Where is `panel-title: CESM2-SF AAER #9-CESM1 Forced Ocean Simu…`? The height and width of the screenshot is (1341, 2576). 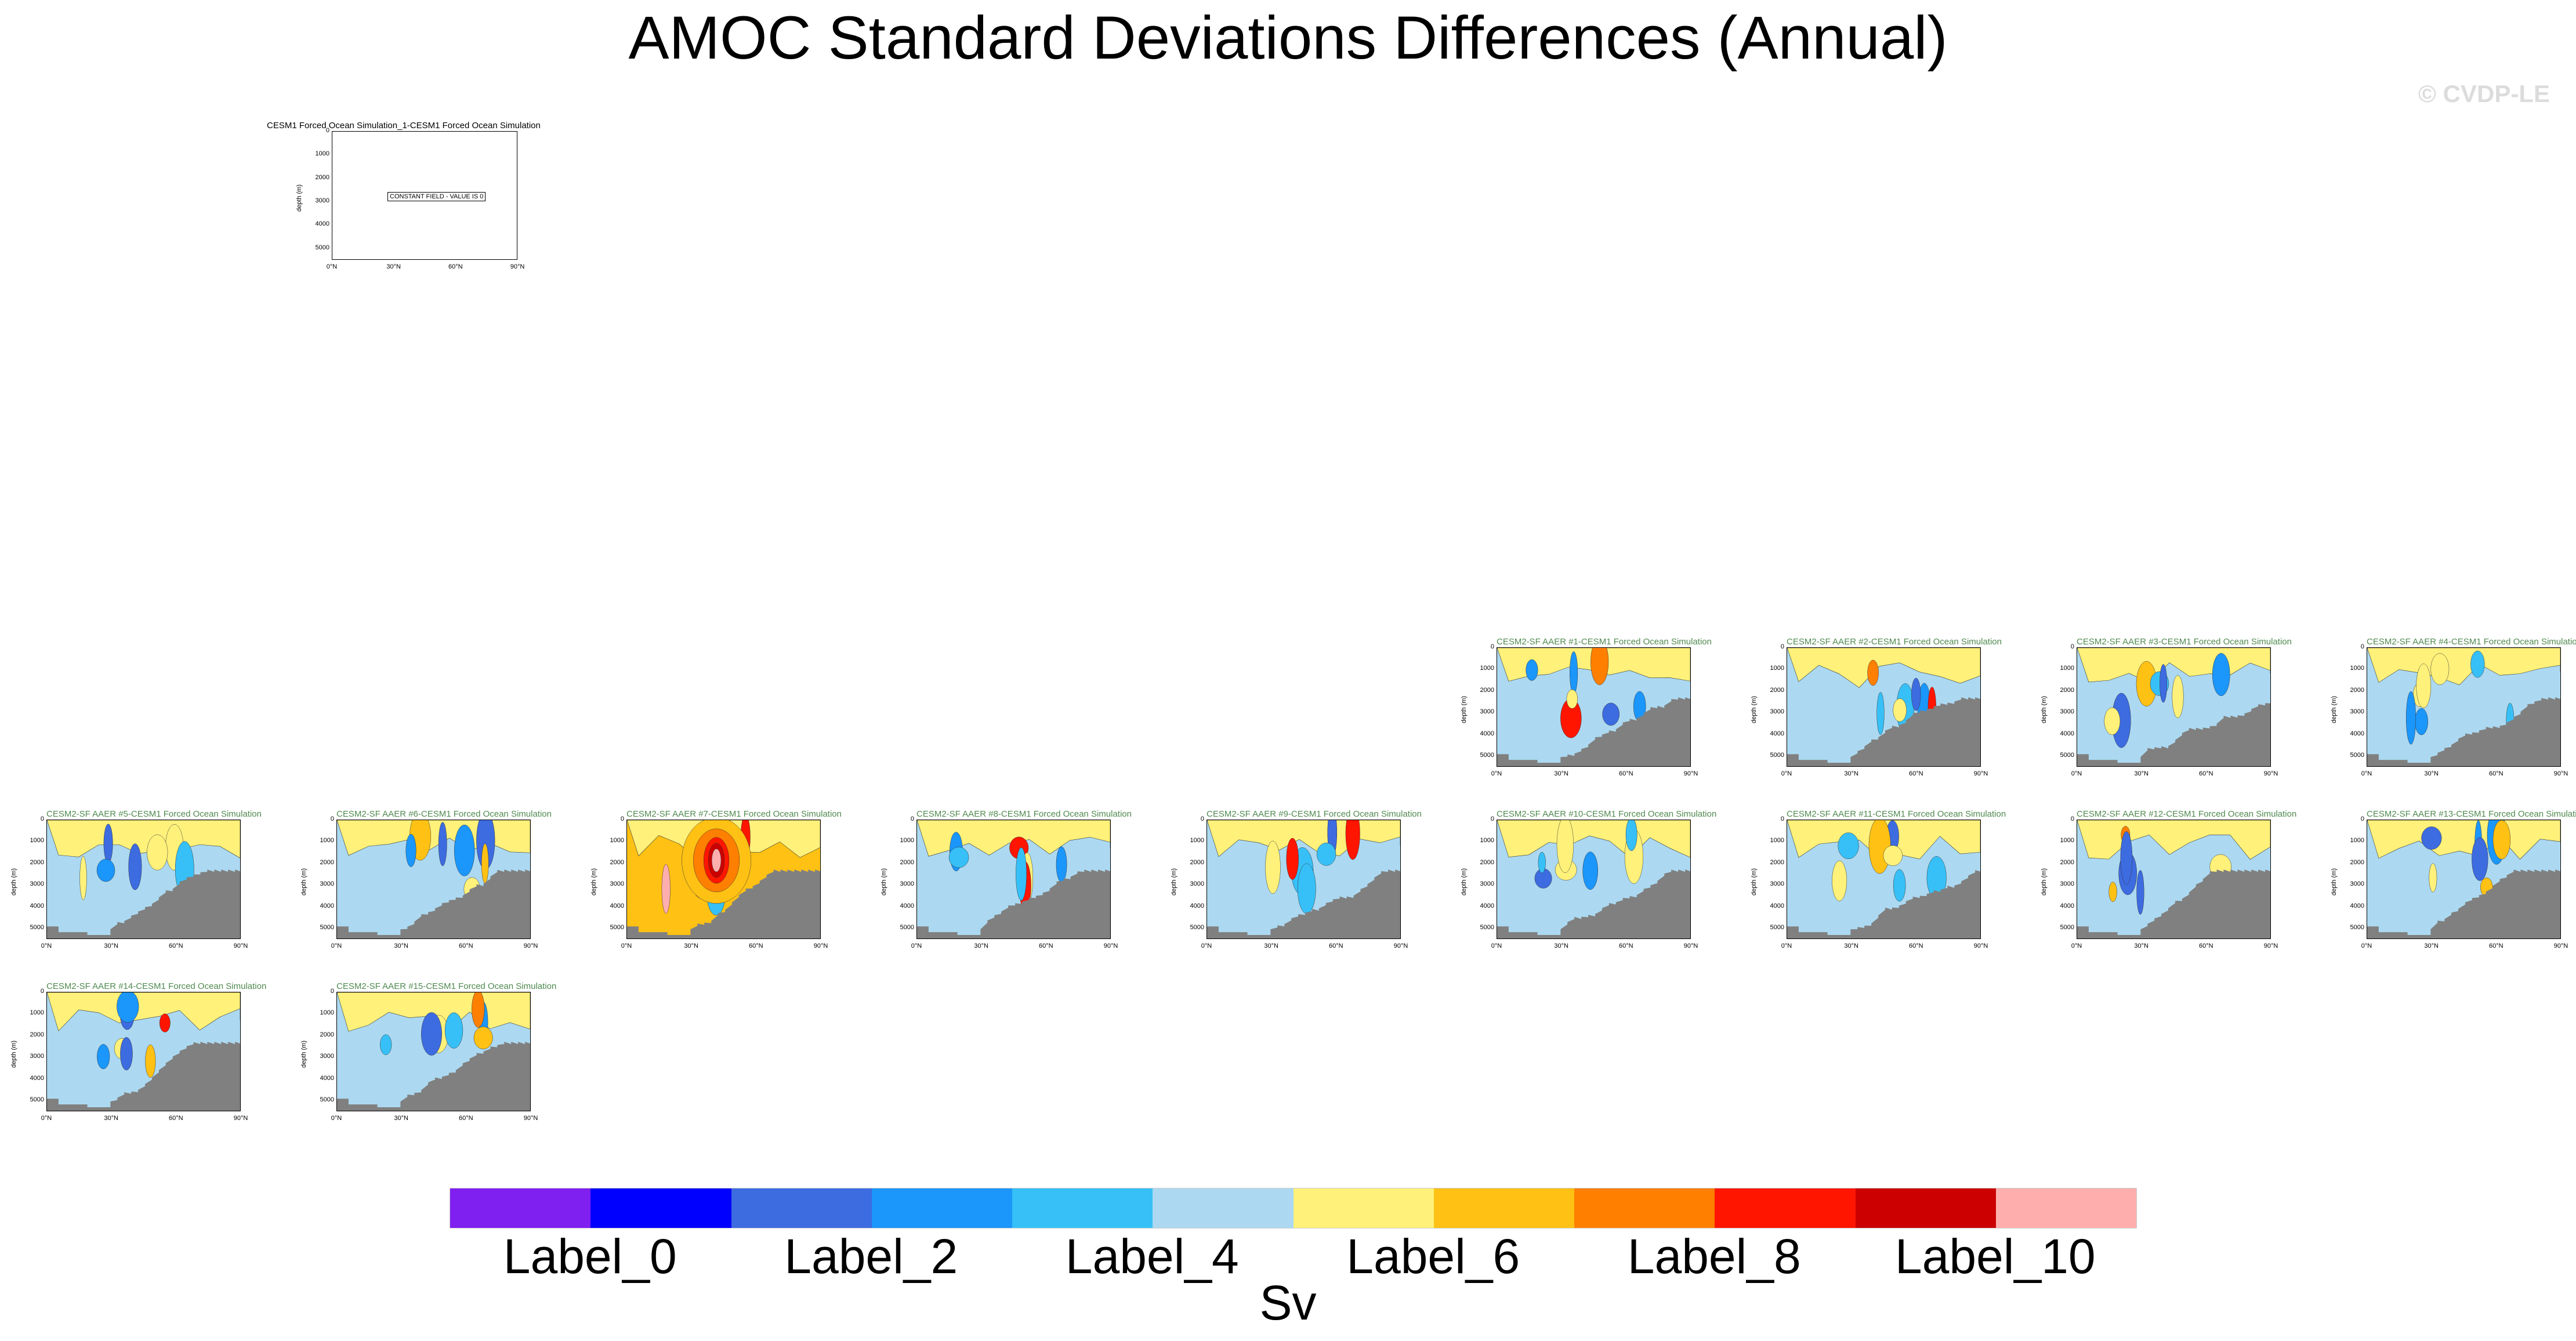 panel-title: CESM2-SF AAER #9-CESM1 Forced Ocean Simu… is located at coordinates (1315, 814).